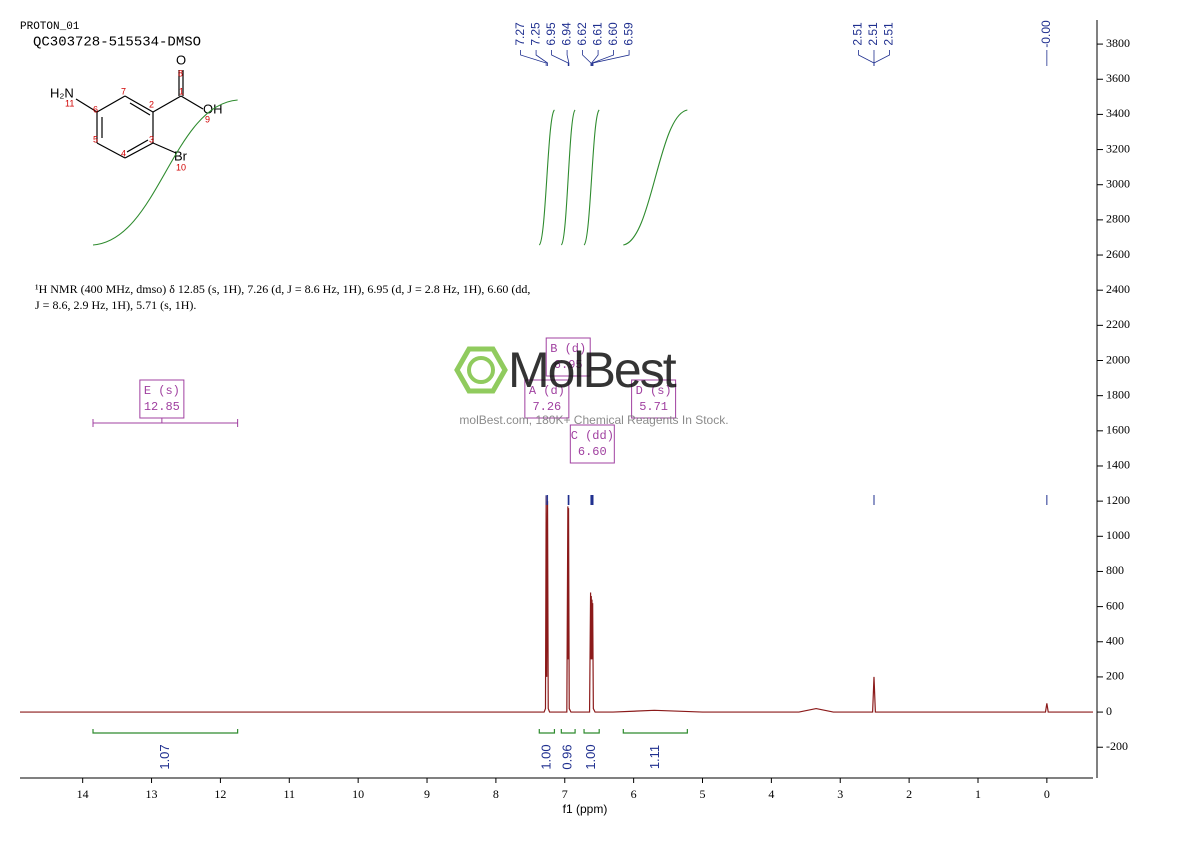  What do you see at coordinates (50, 27) in the screenshot?
I see `title: PROTON_01` at bounding box center [50, 27].